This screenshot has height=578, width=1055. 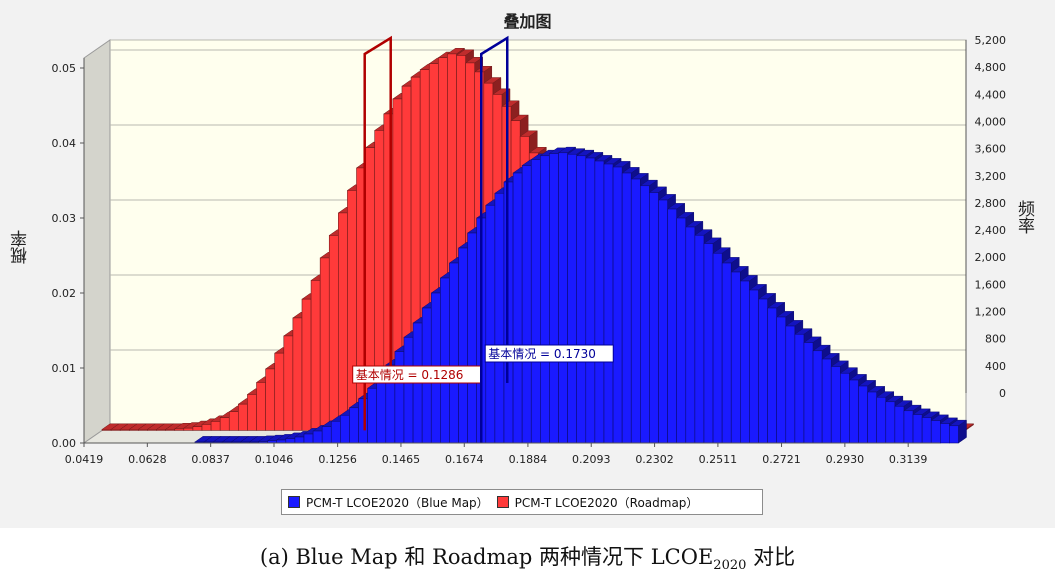 What do you see at coordinates (908, 459) in the screenshot?
I see `x-tick-label-13: 0.3139` at bounding box center [908, 459].